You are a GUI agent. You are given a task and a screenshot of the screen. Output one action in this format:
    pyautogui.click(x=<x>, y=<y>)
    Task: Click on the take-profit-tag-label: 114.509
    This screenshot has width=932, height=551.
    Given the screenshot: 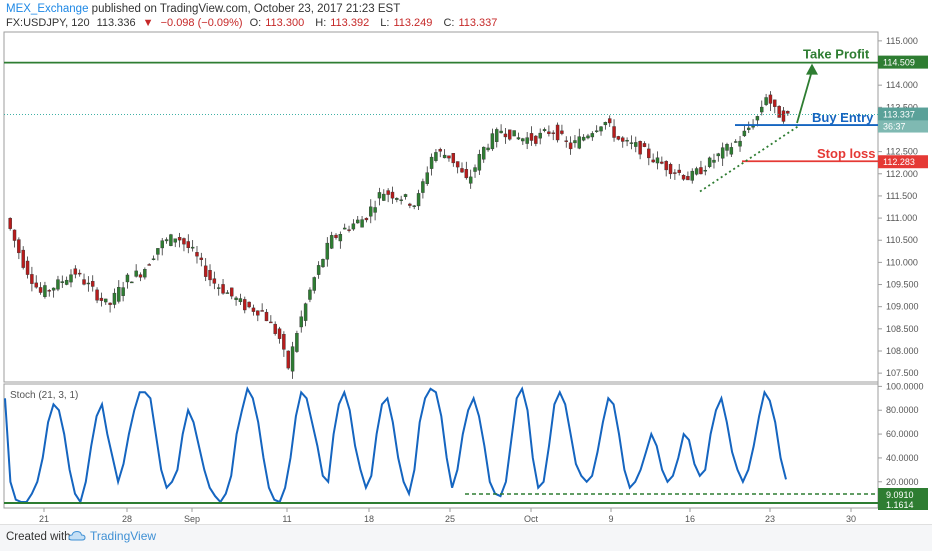 What is the action you would take?
    pyautogui.click(x=899, y=63)
    